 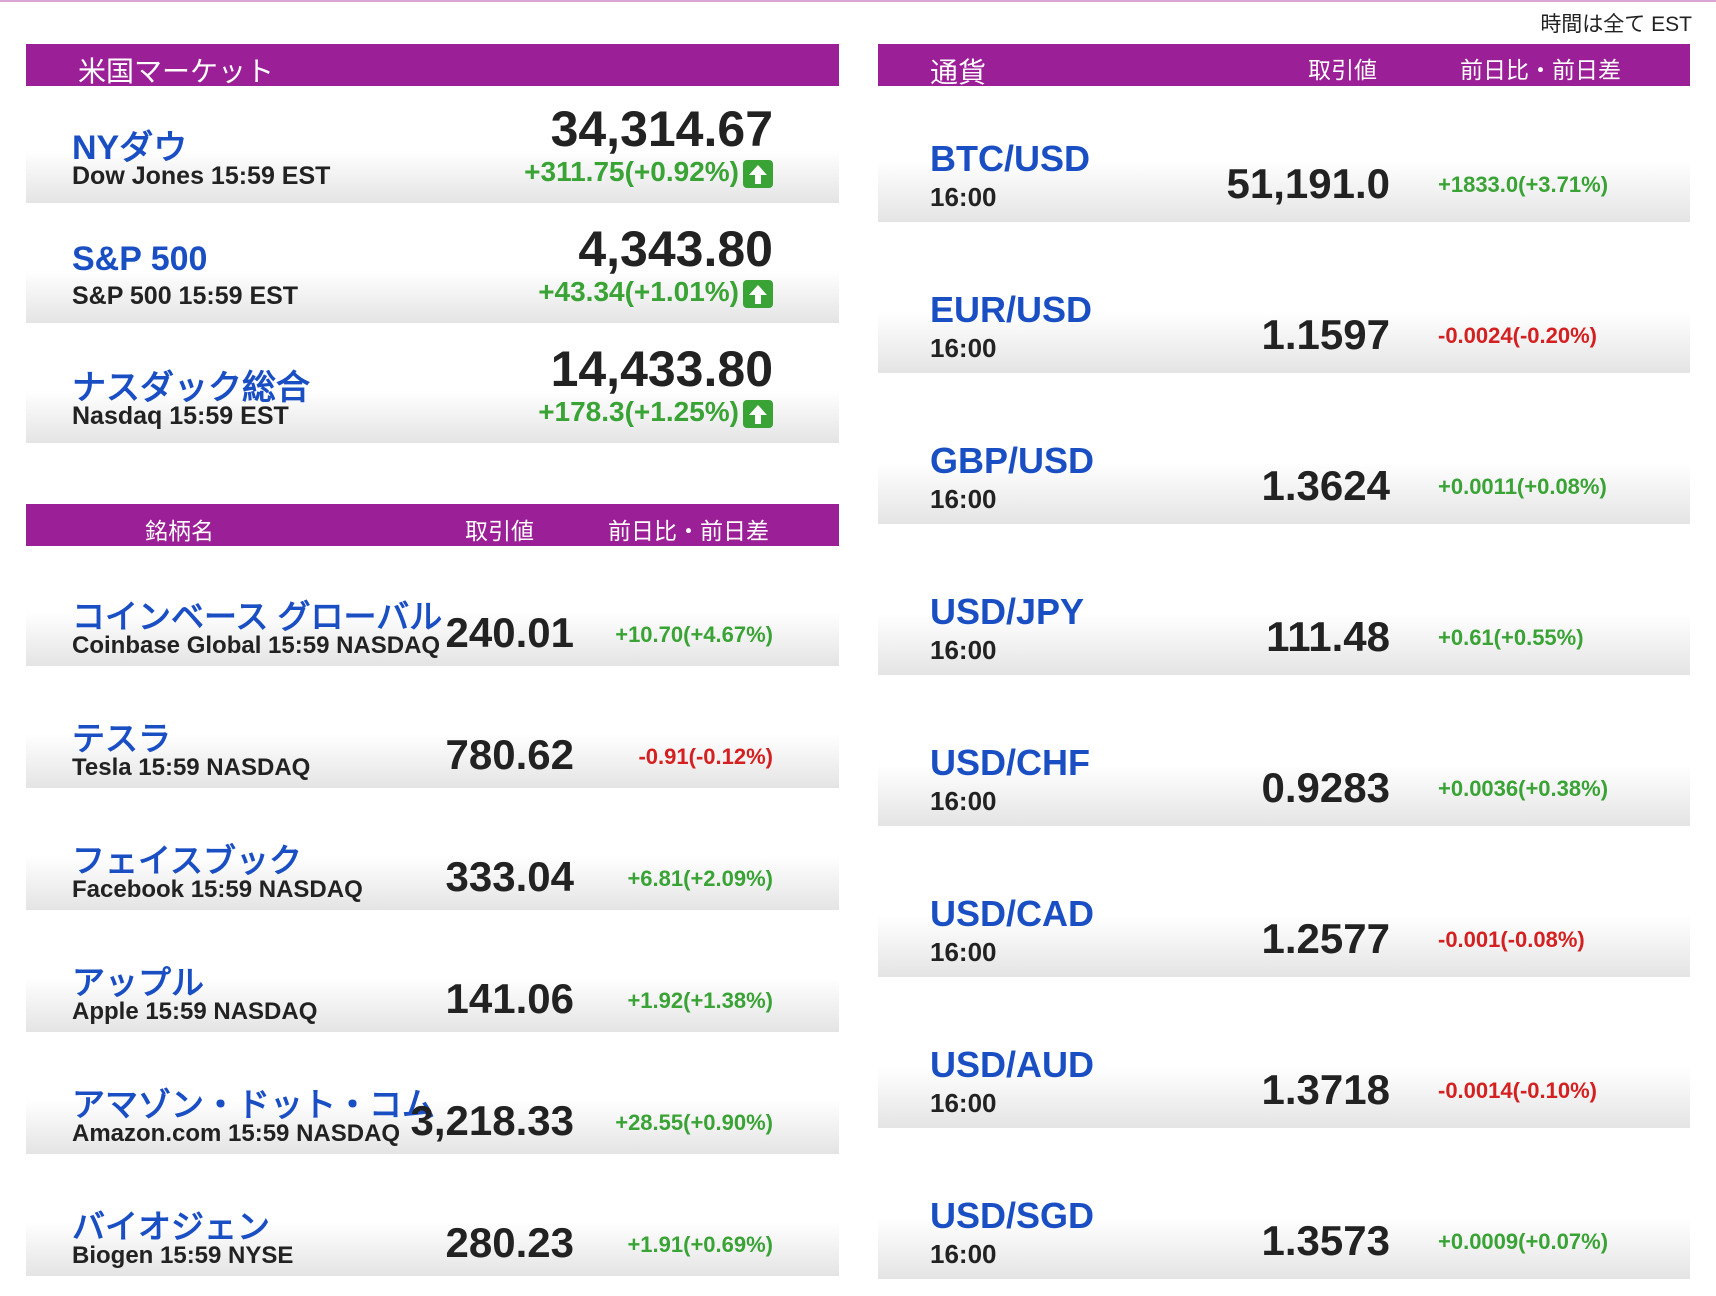 What do you see at coordinates (1284, 456) in the screenshot?
I see `currency-row: GBP/USD 16:00 1.3624 +0.0011(+0.08%)` at bounding box center [1284, 456].